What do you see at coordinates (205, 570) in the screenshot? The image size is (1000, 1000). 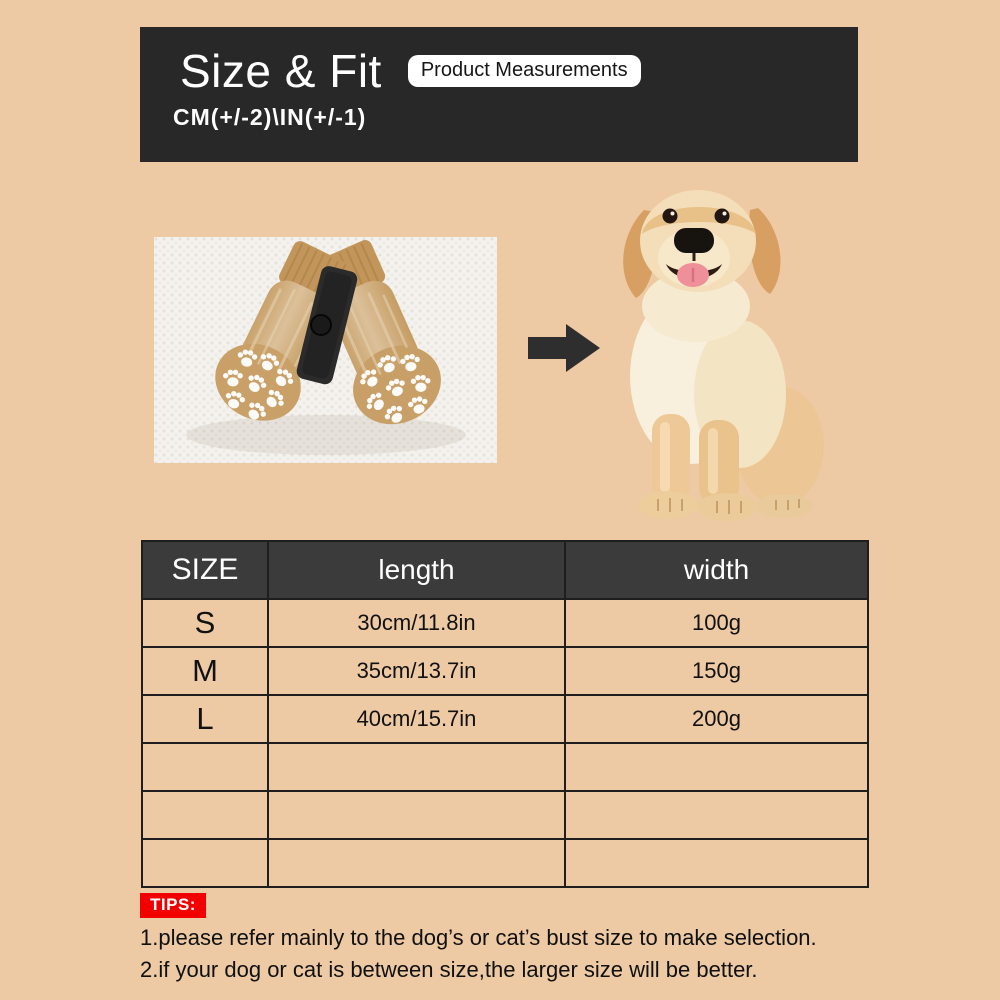 I see `column-header-size: SIZE` at bounding box center [205, 570].